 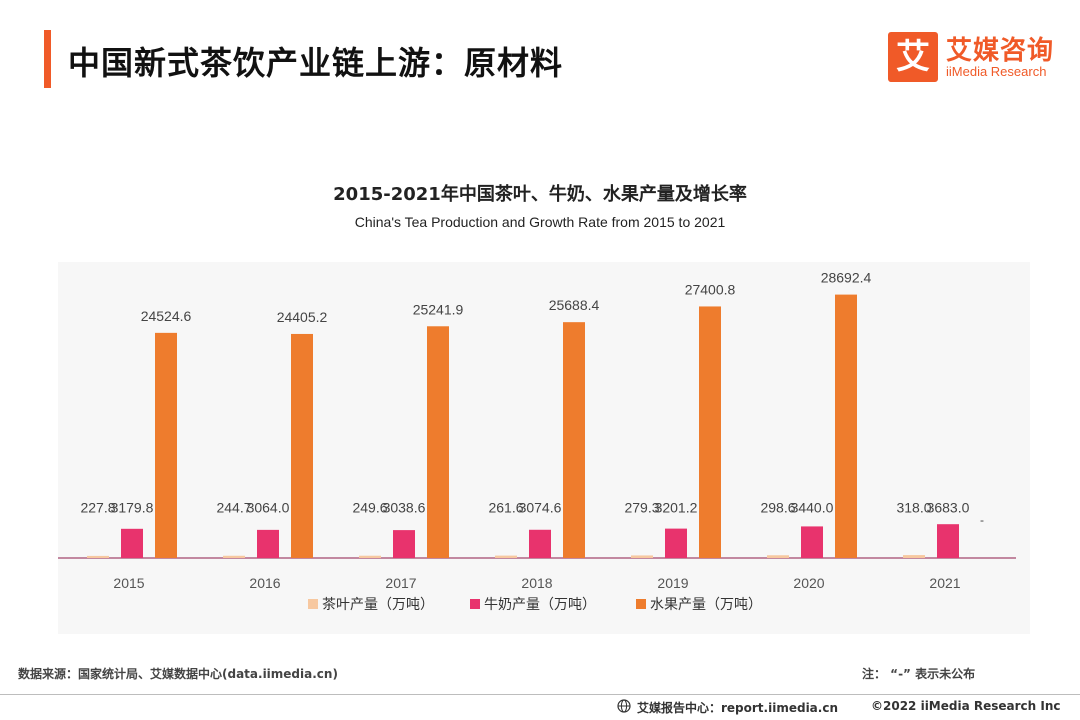 What do you see at coordinates (777, 508) in the screenshot?
I see `data-label: 298.6` at bounding box center [777, 508].